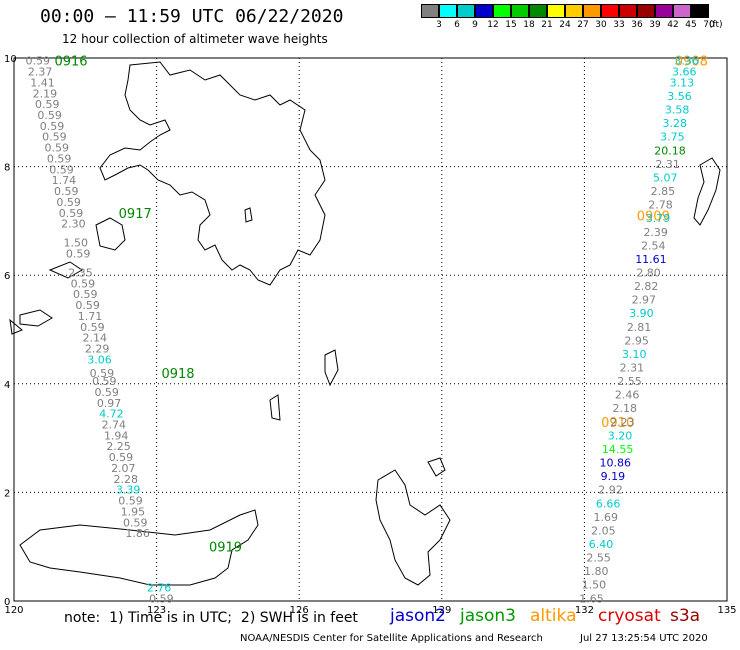 Image resolution: width=740 pixels, height=650 pixels. Describe the element at coordinates (7, 602) in the screenshot. I see `lat-tick-label: 0` at that location.